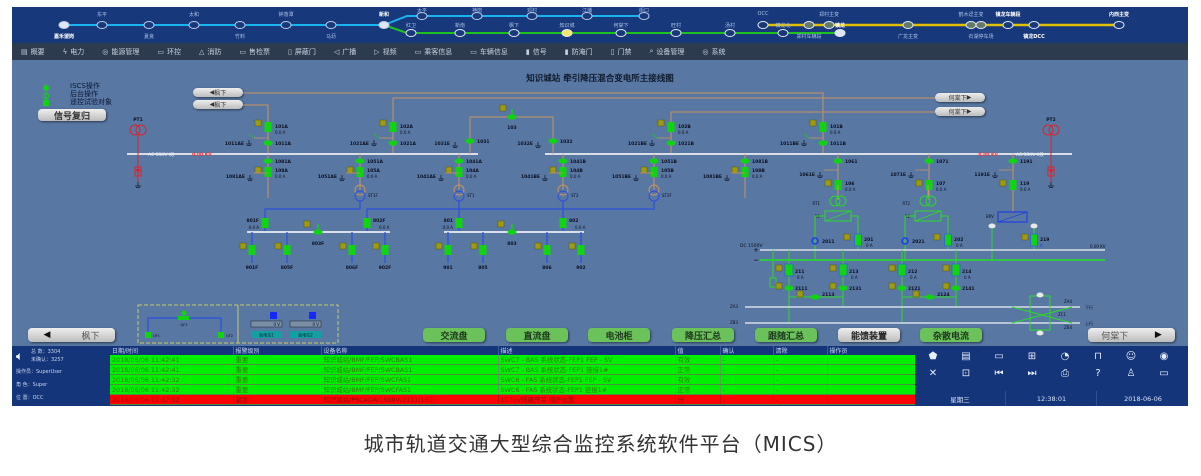 The height and width of the screenshot is (476, 1201). Describe the element at coordinates (172, 350) in the screenshot. I see `column-header: 日期/时间` at that location.